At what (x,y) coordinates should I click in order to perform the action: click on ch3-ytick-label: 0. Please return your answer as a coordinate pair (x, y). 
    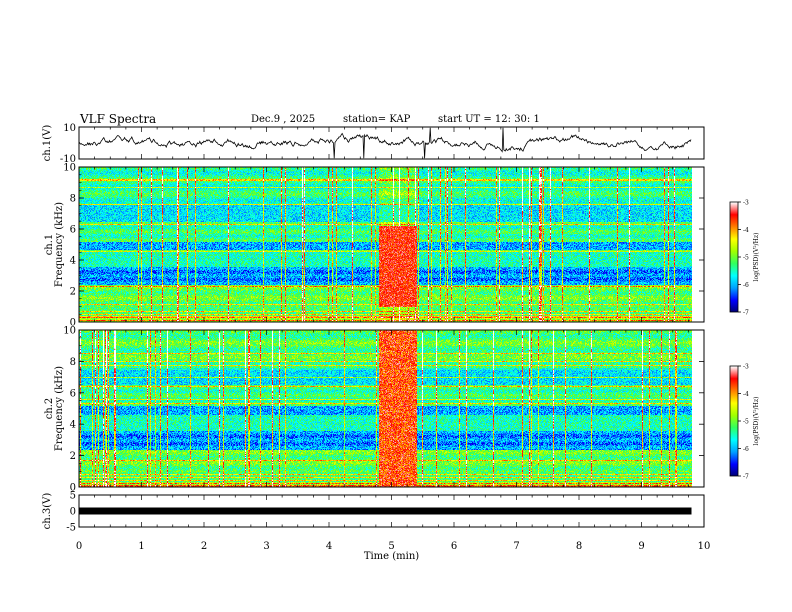
    Looking at the image, I should click on (73, 512).